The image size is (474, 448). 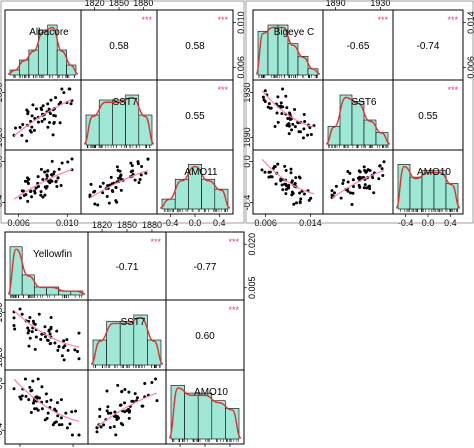 What do you see at coordinates (132, 322) in the screenshot?
I see `variable-name-label: SST7` at bounding box center [132, 322].